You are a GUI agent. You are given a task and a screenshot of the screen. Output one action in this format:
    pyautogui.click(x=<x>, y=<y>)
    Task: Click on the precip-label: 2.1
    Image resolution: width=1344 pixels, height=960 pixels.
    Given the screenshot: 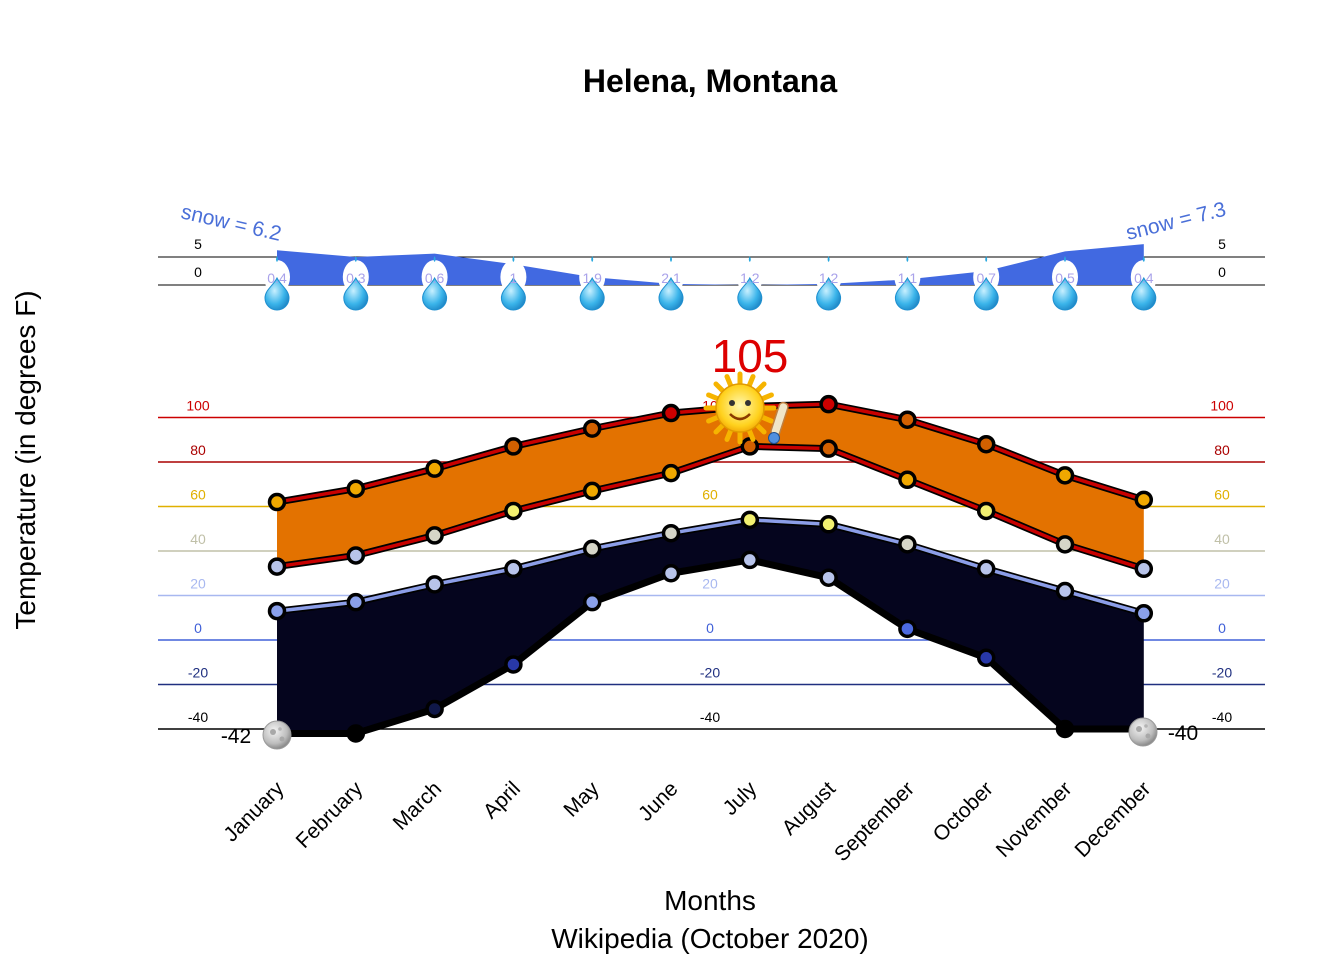 What is the action you would take?
    pyautogui.click(x=671, y=278)
    